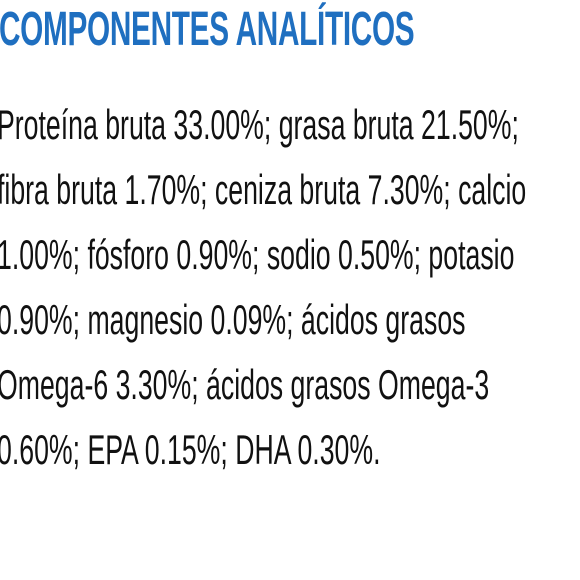  What do you see at coordinates (207, 29) in the screenshot?
I see `heading: COMPONENTES ANALÍTICOS` at bounding box center [207, 29].